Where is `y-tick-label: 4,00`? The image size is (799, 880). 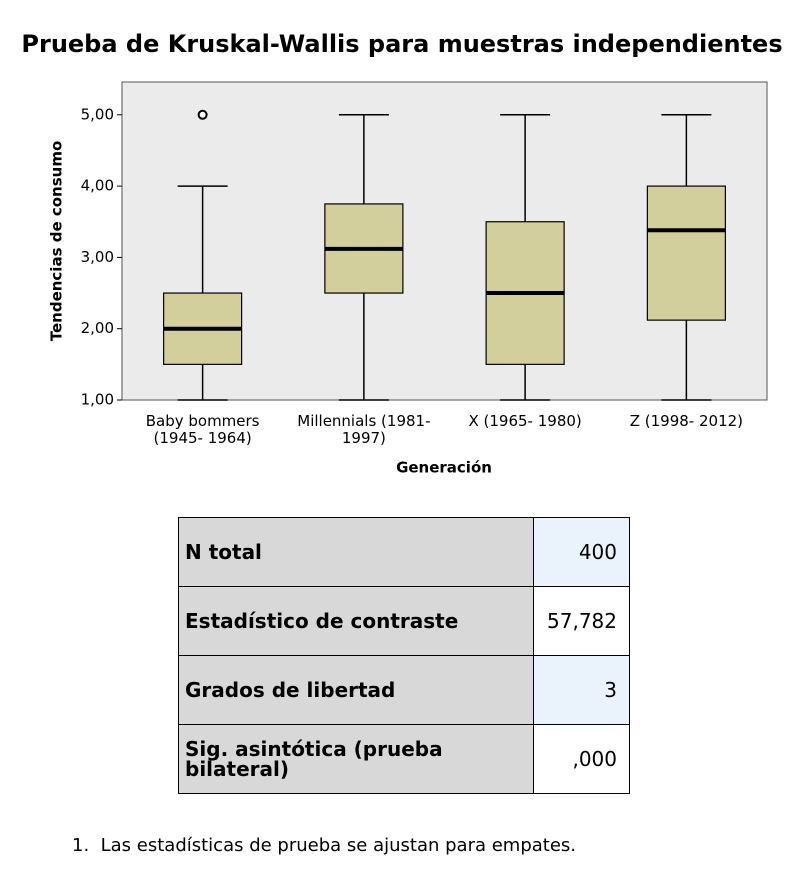
y-tick-label: 4,00 is located at coordinates (97, 186).